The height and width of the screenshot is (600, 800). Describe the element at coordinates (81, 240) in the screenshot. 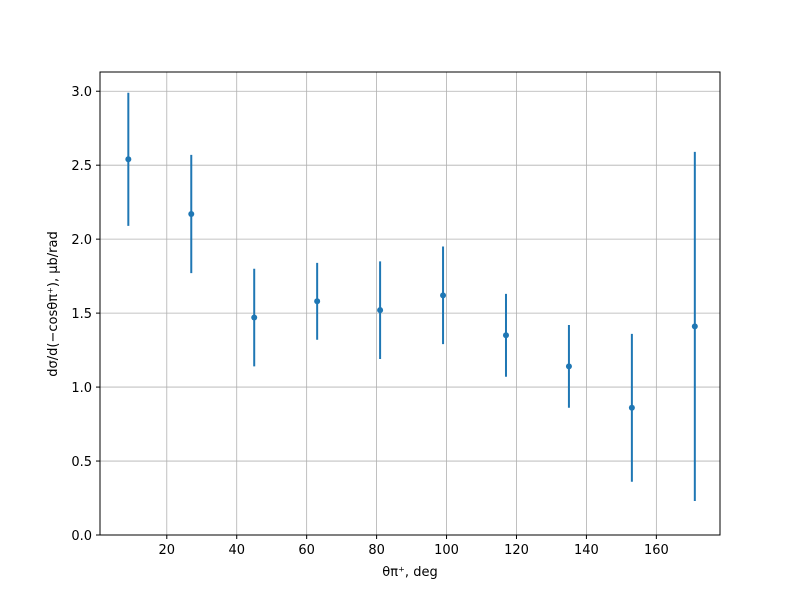

I see `y-tick-label: 2.0` at that location.